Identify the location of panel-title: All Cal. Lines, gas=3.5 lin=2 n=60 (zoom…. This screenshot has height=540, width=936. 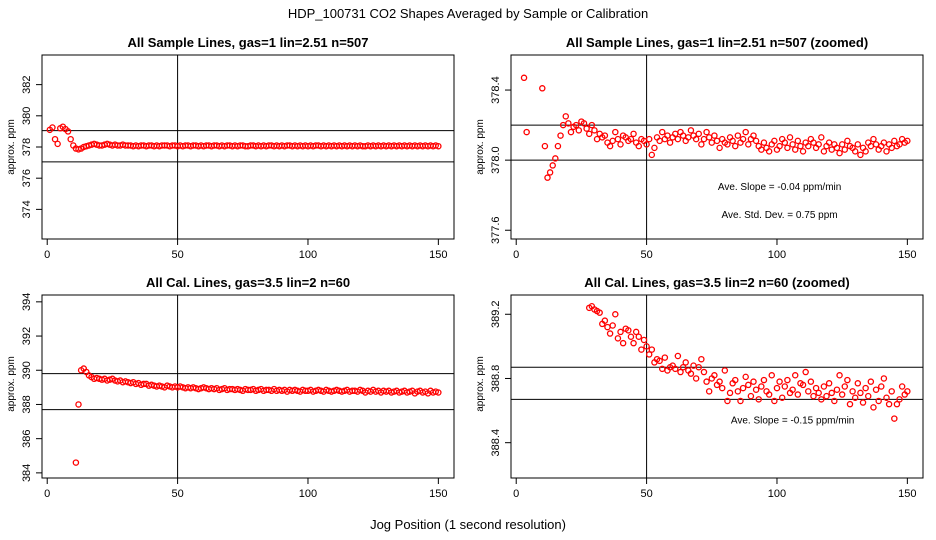
(717, 282).